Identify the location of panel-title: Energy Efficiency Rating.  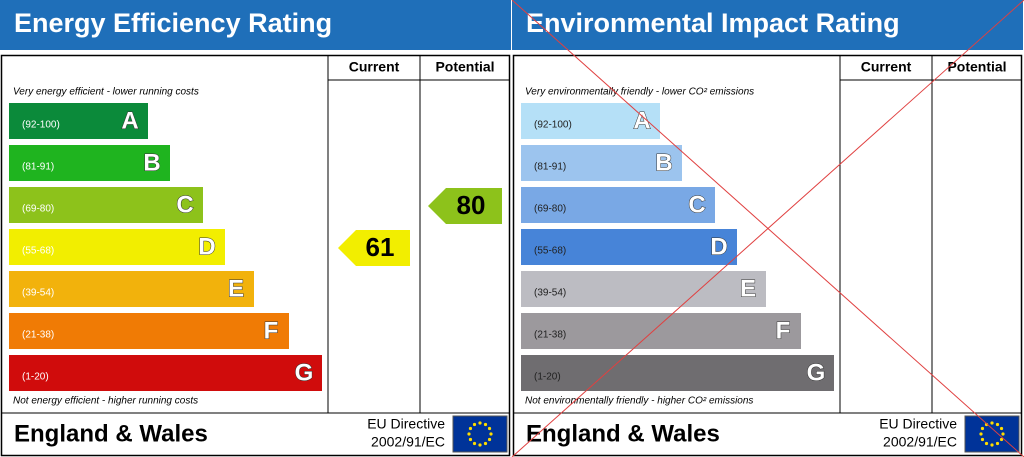
(173, 23).